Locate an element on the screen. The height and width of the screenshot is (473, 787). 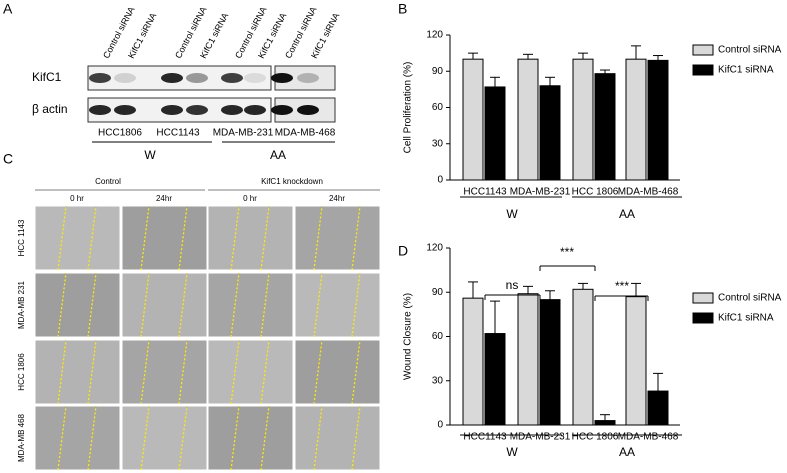
condition-label: Control is located at coordinates (108, 181).